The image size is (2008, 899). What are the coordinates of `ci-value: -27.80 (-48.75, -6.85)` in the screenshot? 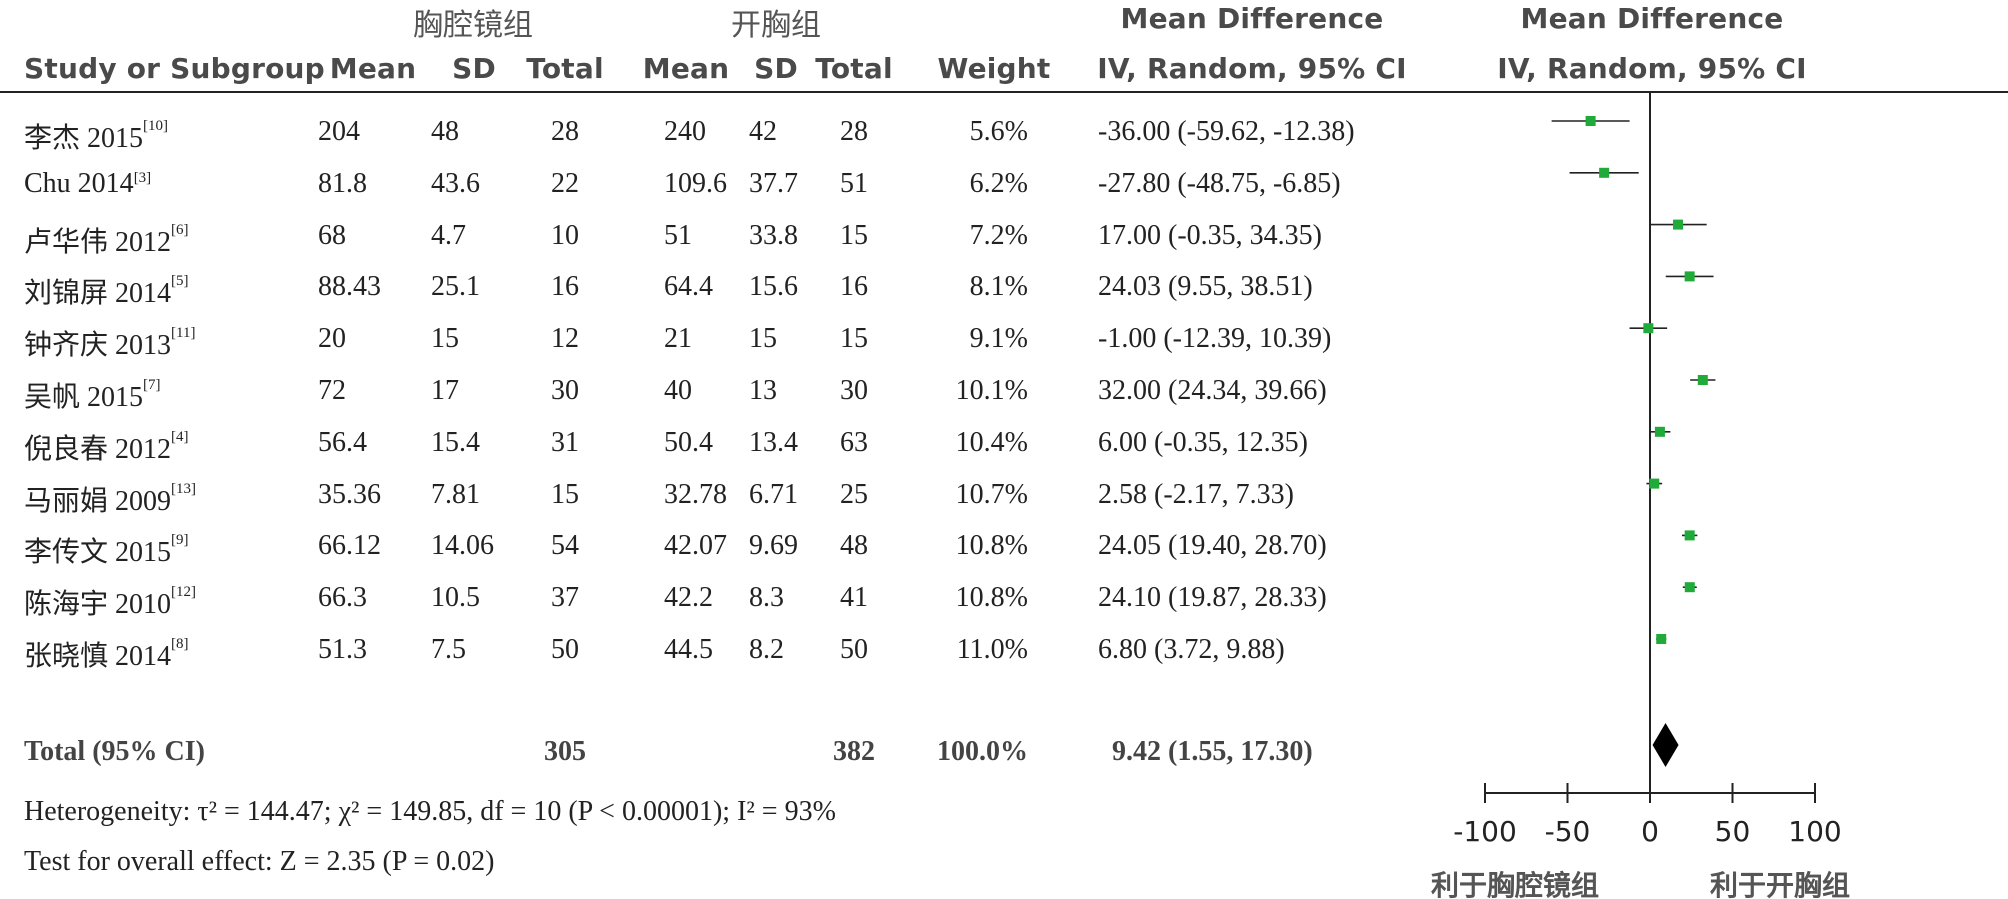 It's located at (1219, 183).